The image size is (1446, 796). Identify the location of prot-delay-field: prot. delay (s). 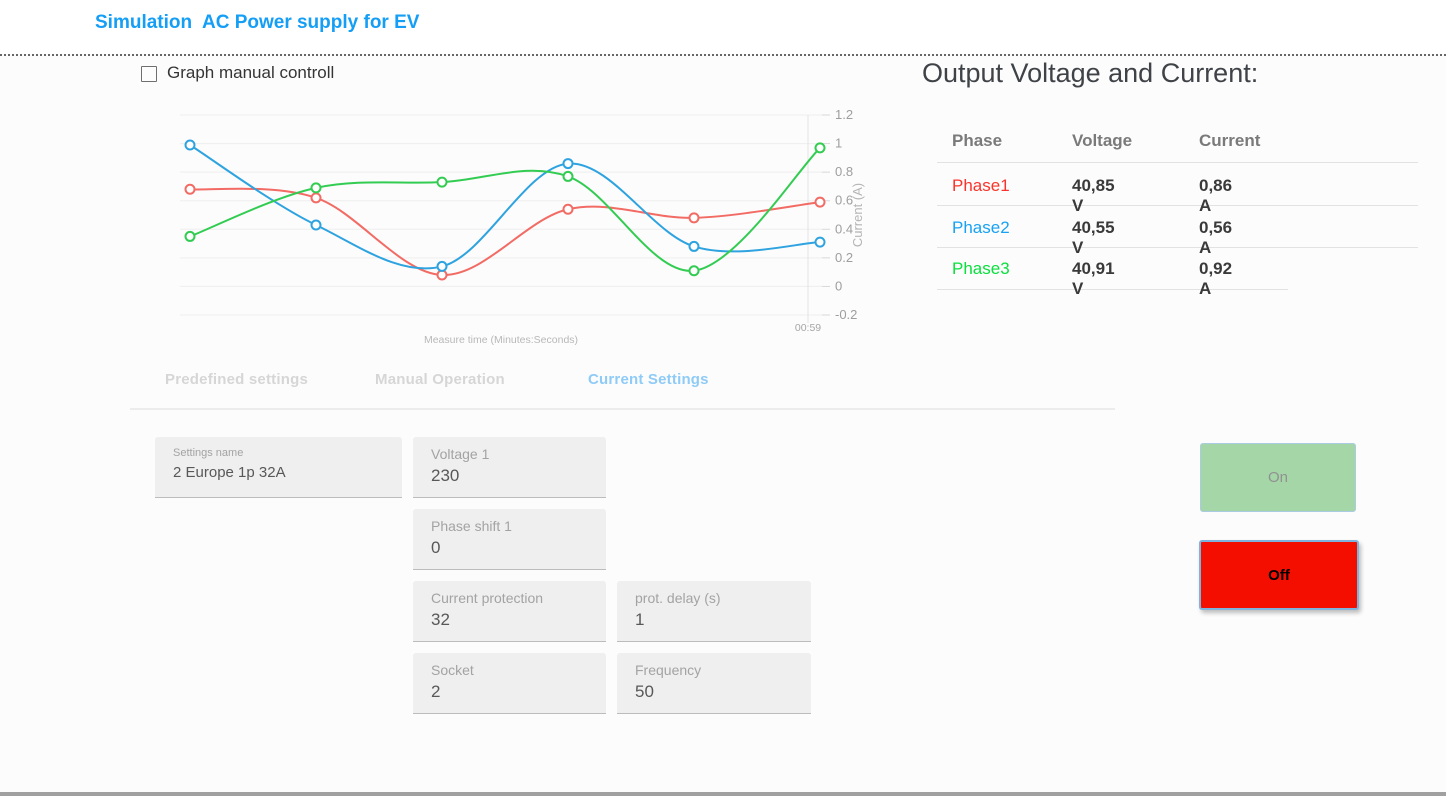
(714, 611).